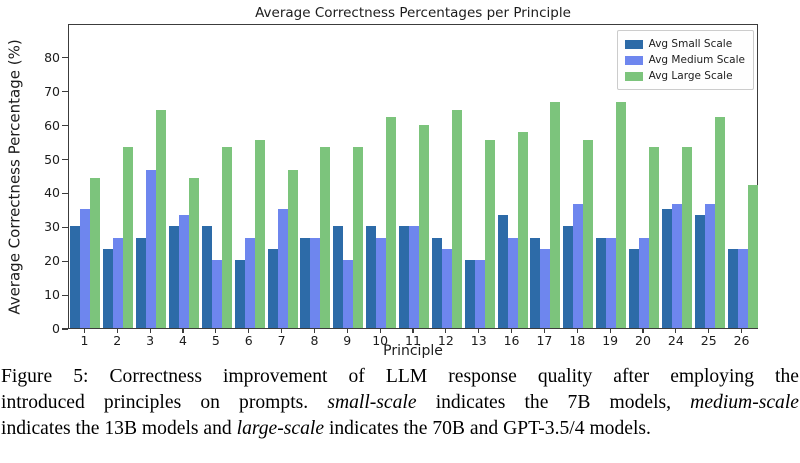  Describe the element at coordinates (15, 176) in the screenshot. I see `y-axis-label: Average Correctness Percentage (%)` at that location.